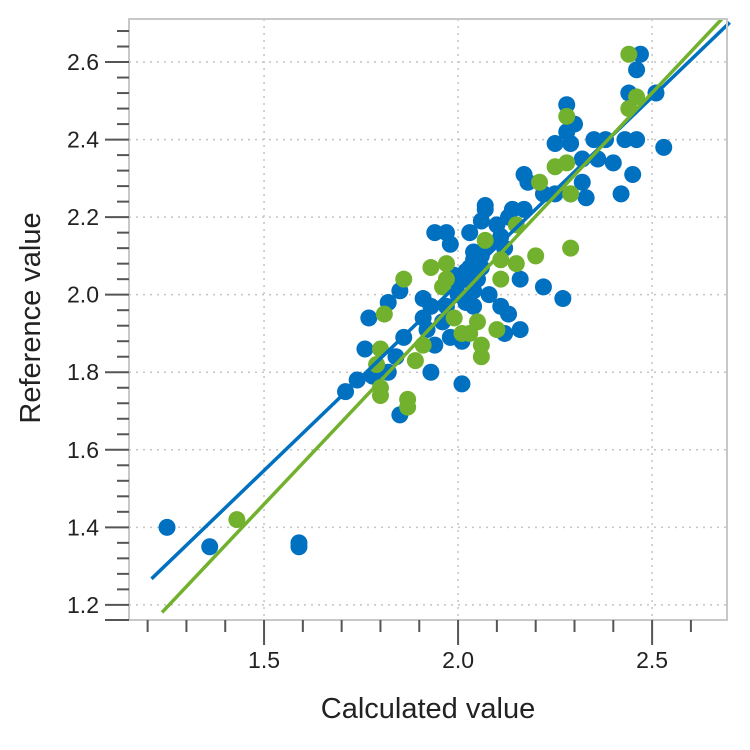  Describe the element at coordinates (83, 217) in the screenshot. I see `y-tick-label: 2.2` at that location.